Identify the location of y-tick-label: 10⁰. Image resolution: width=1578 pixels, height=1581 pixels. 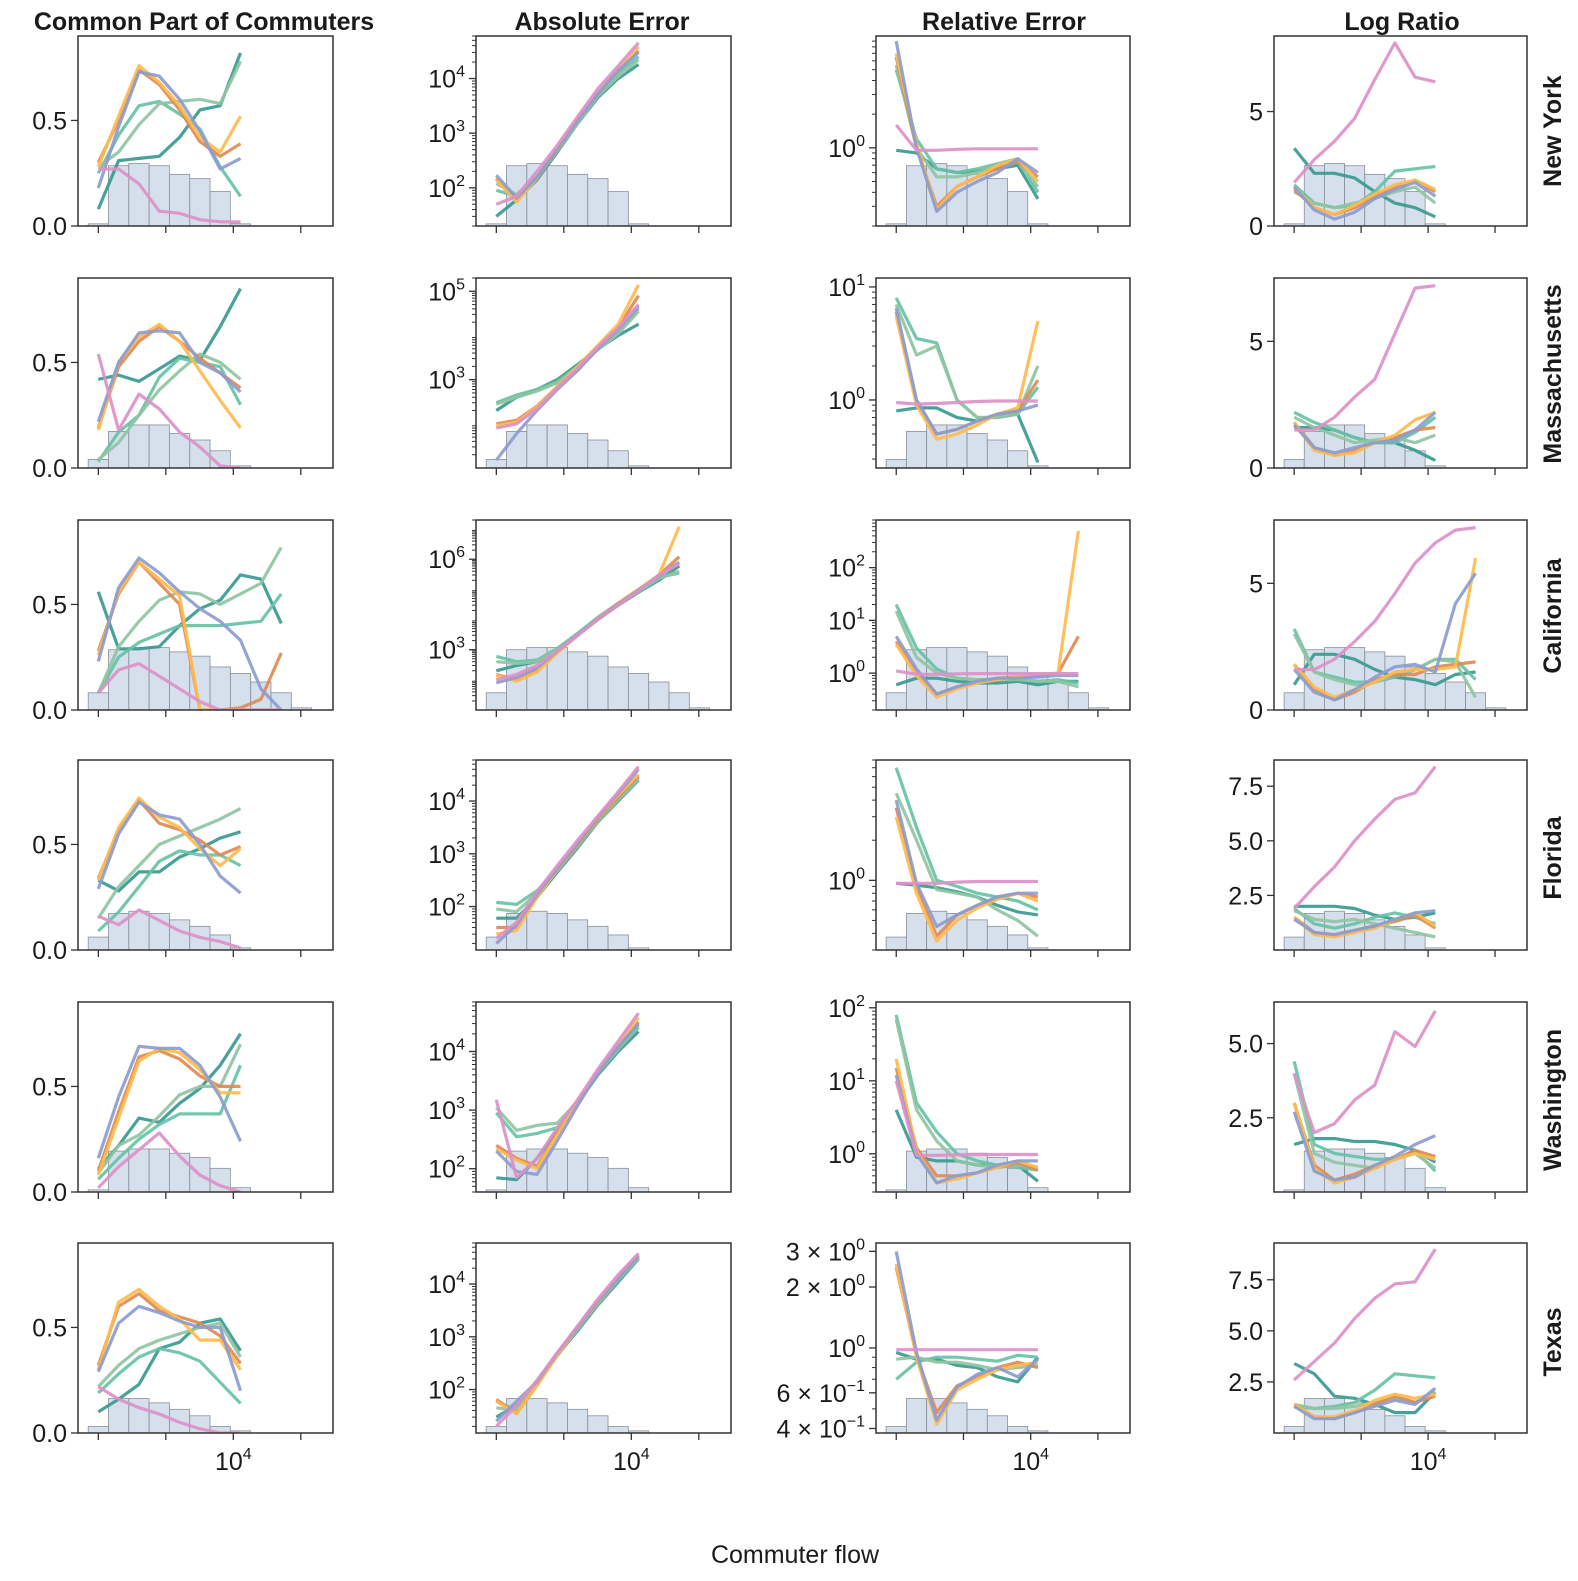
(846, 880).